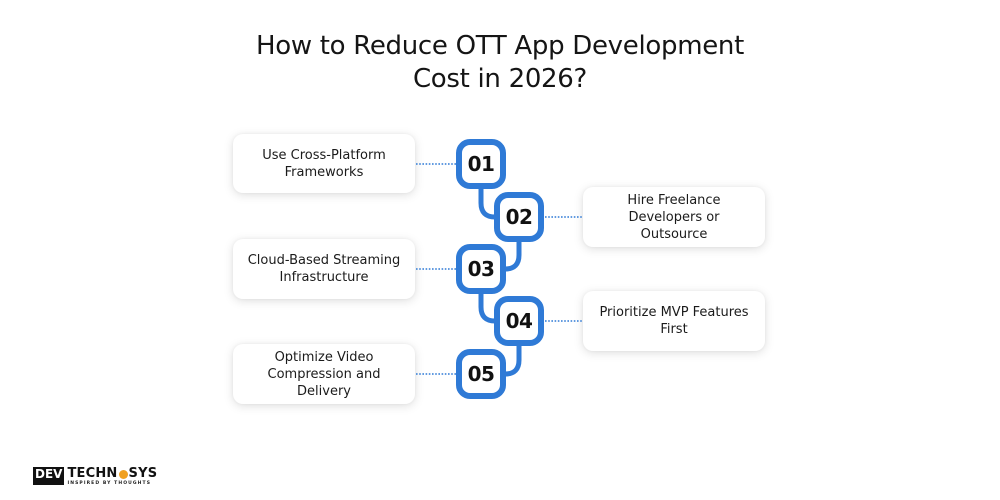 The image size is (1000, 500). I want to click on step-label: Optimize Video Compression and Delivery, so click(324, 374).